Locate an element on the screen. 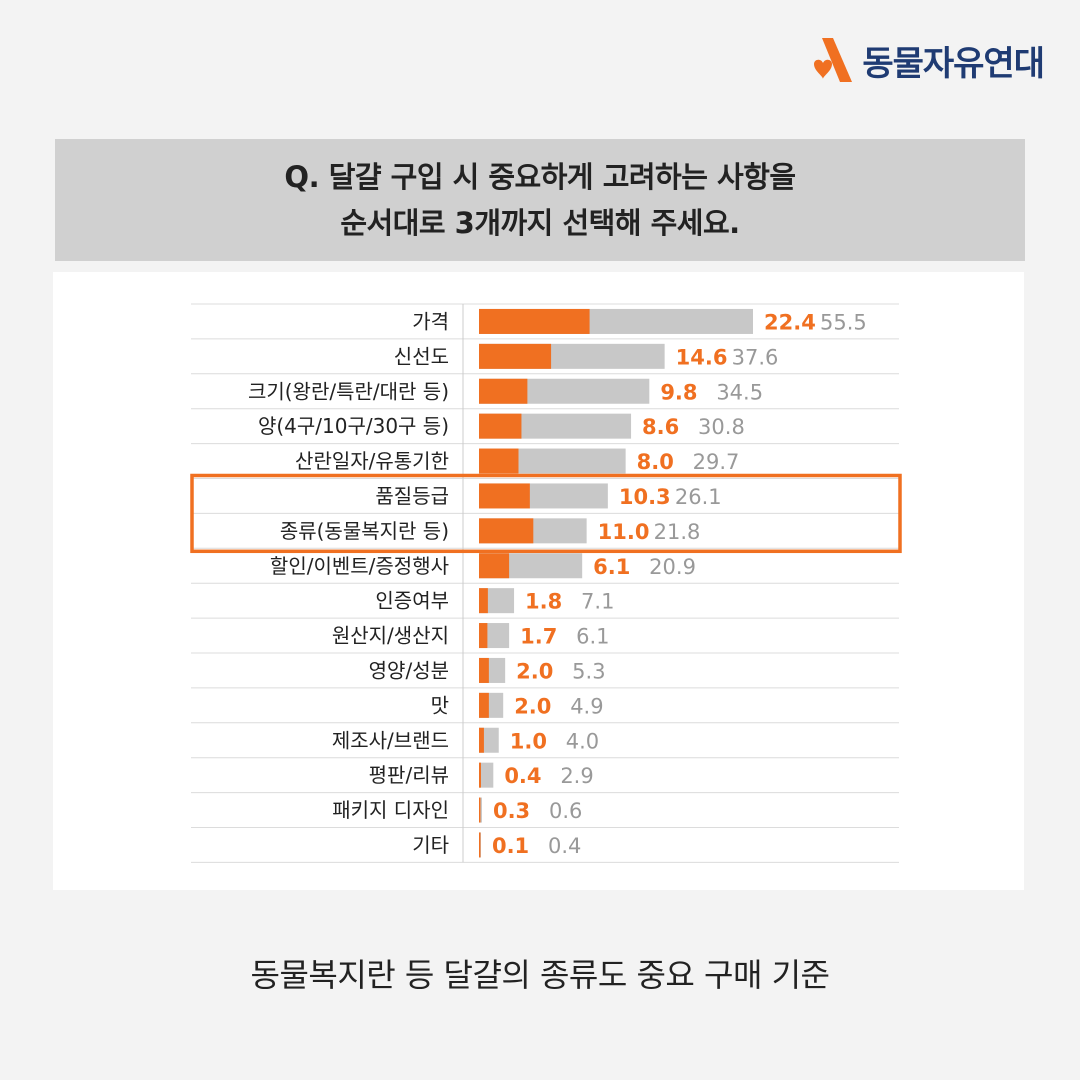 The height and width of the screenshot is (1080, 1080). value-label-first-choice: 9.8 is located at coordinates (678, 392).